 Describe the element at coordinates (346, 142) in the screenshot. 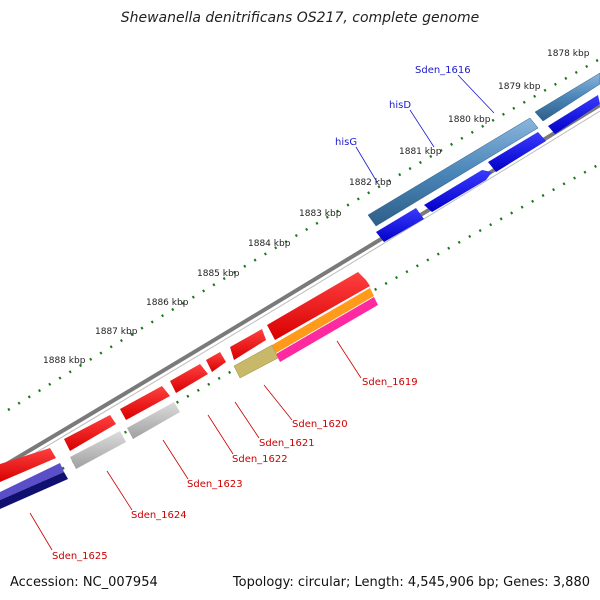

I see `gene-label: hisG` at that location.